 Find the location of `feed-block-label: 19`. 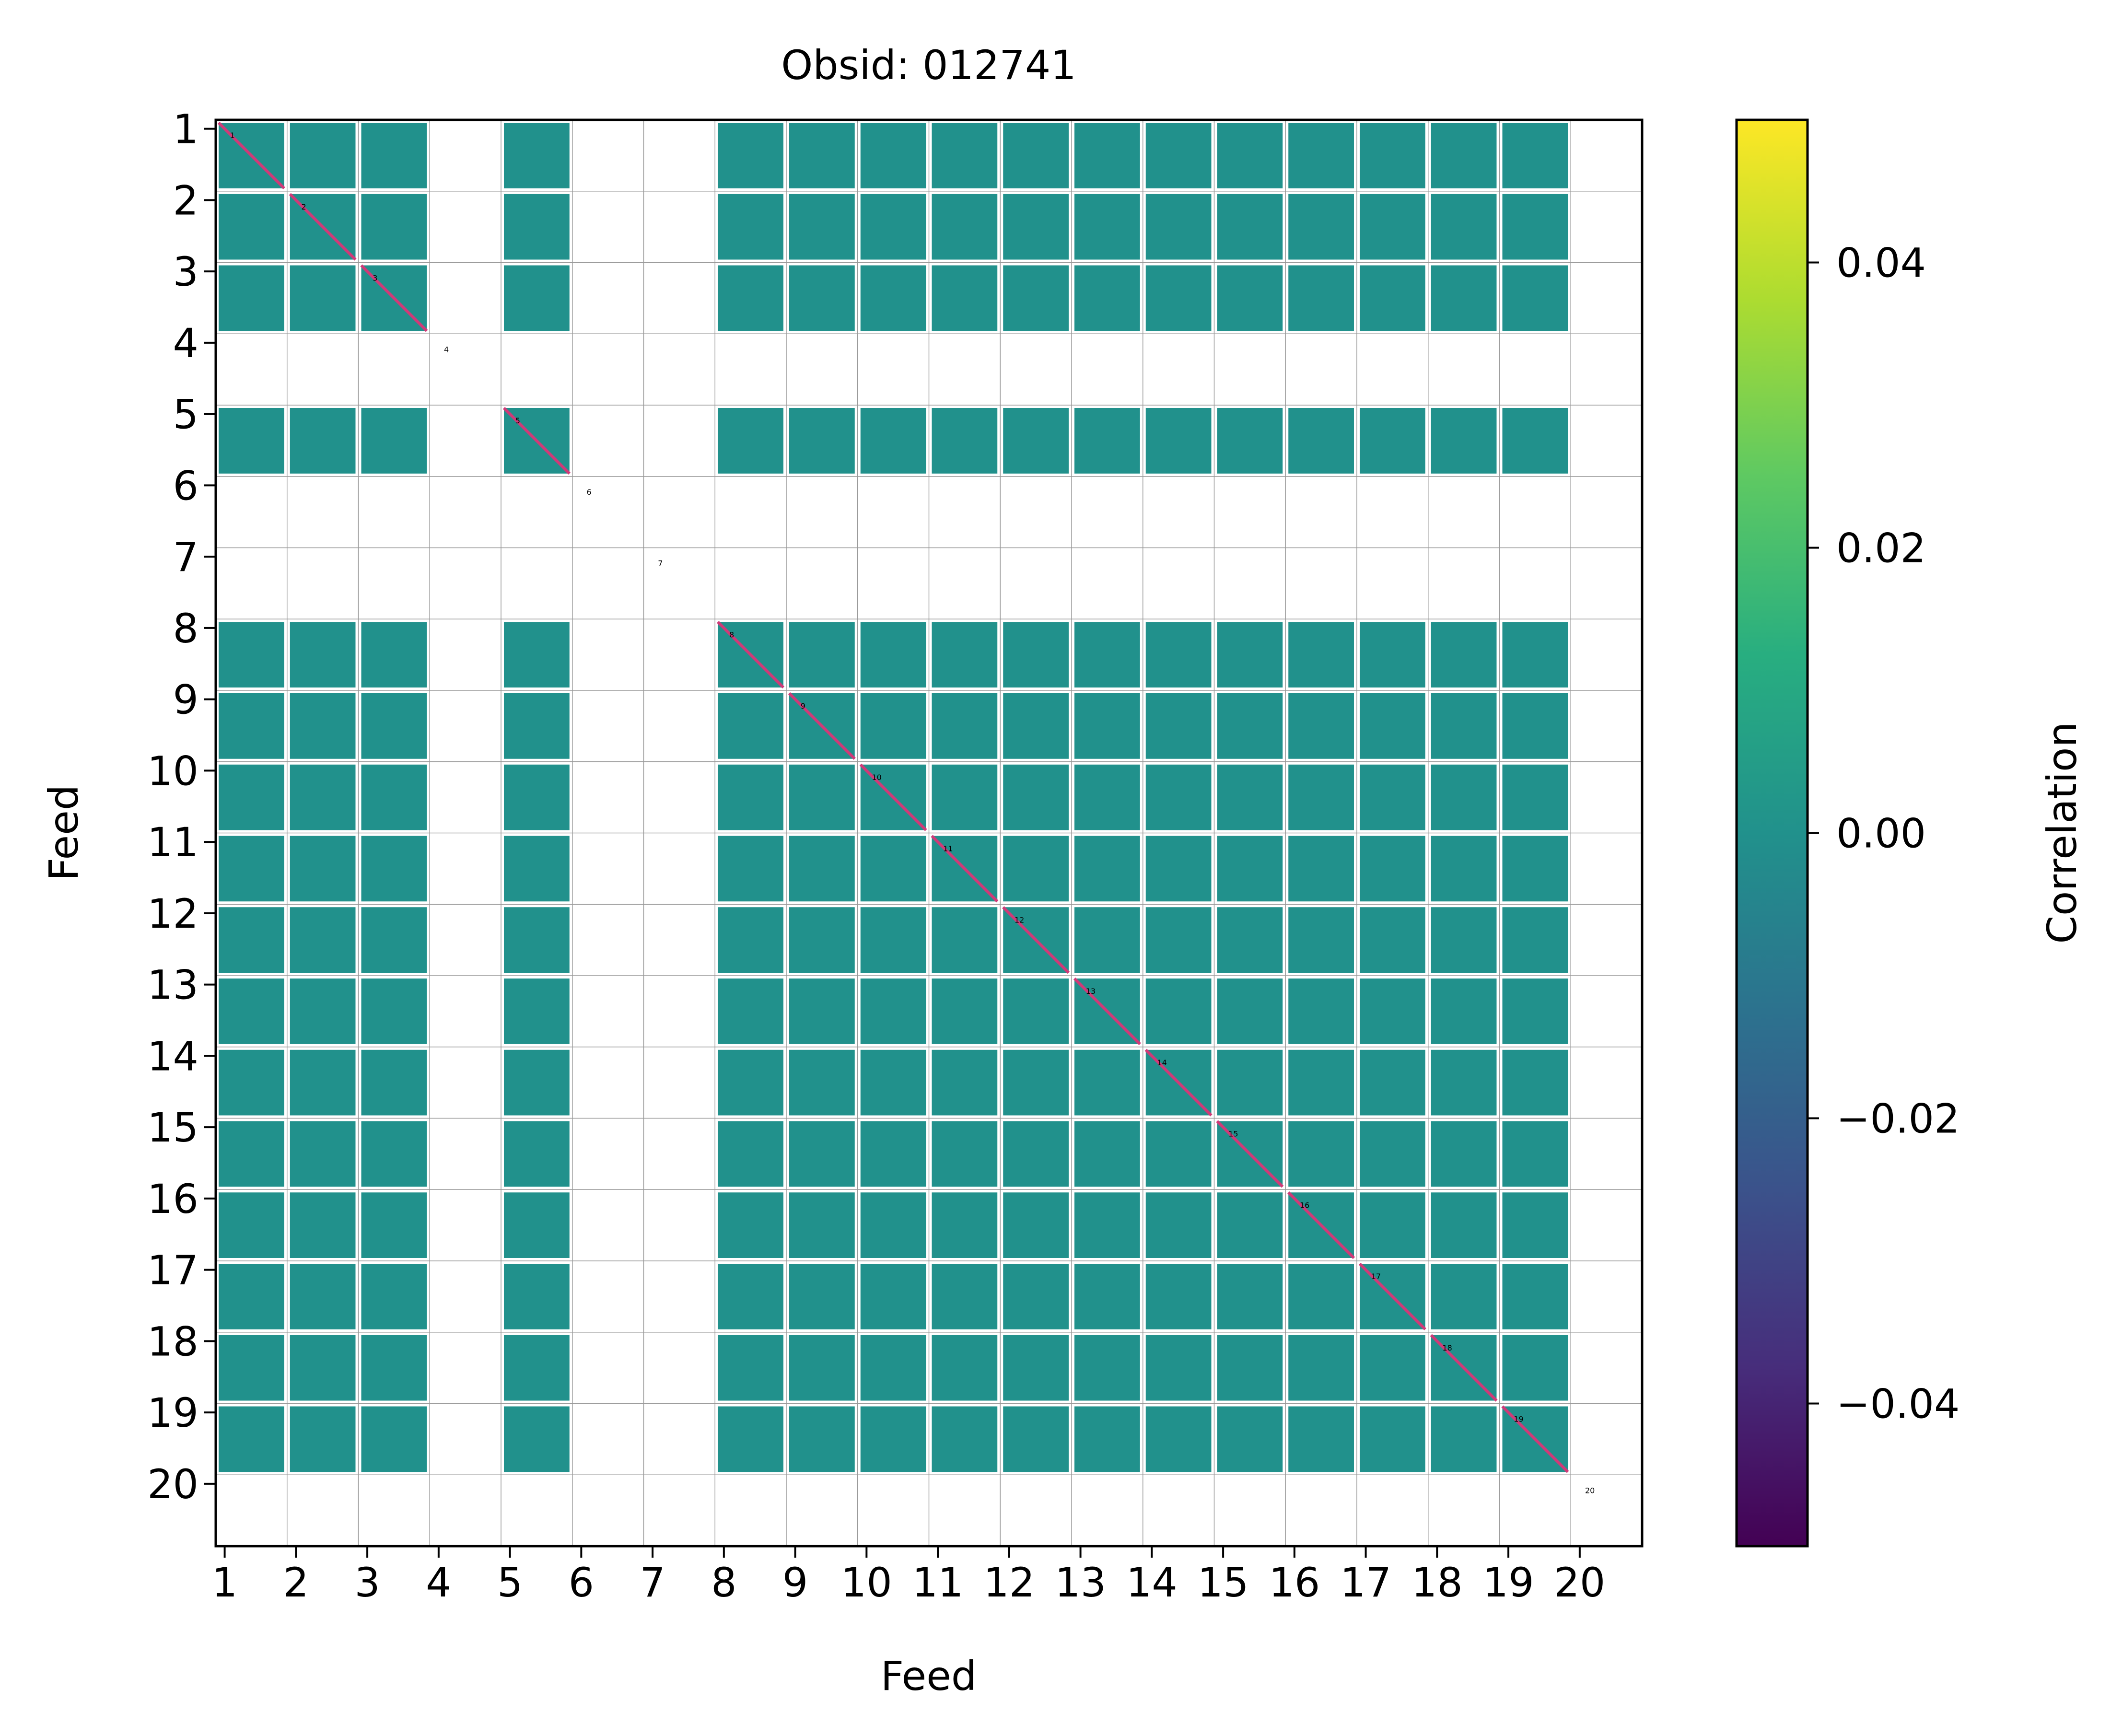

feed-block-label: 19 is located at coordinates (1518, 1419).